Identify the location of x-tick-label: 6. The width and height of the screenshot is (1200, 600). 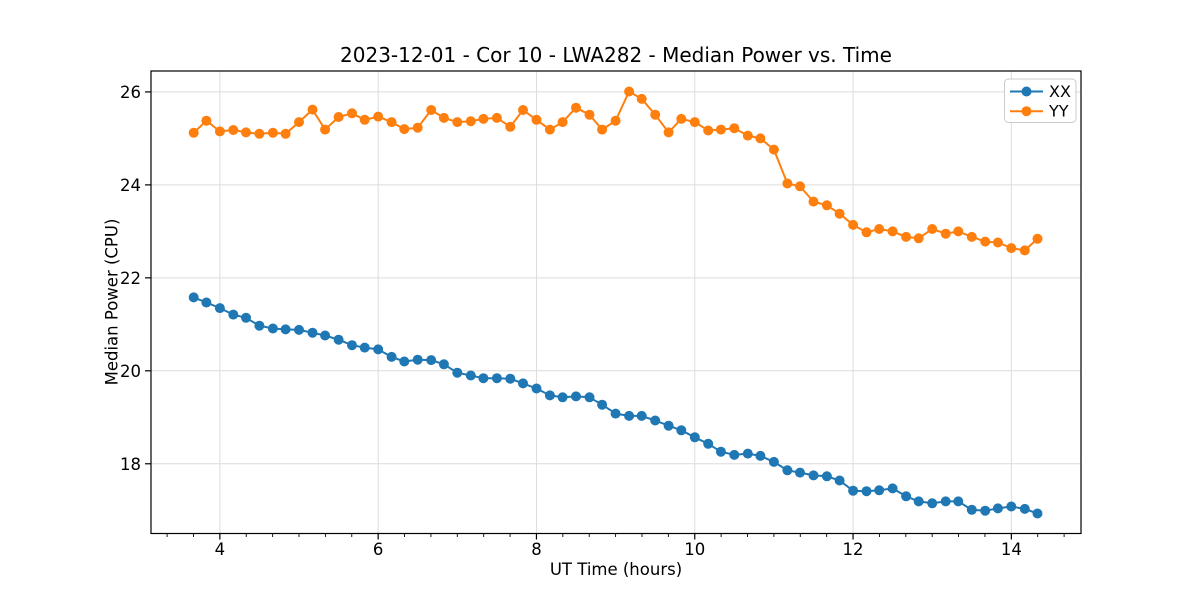
(378, 549).